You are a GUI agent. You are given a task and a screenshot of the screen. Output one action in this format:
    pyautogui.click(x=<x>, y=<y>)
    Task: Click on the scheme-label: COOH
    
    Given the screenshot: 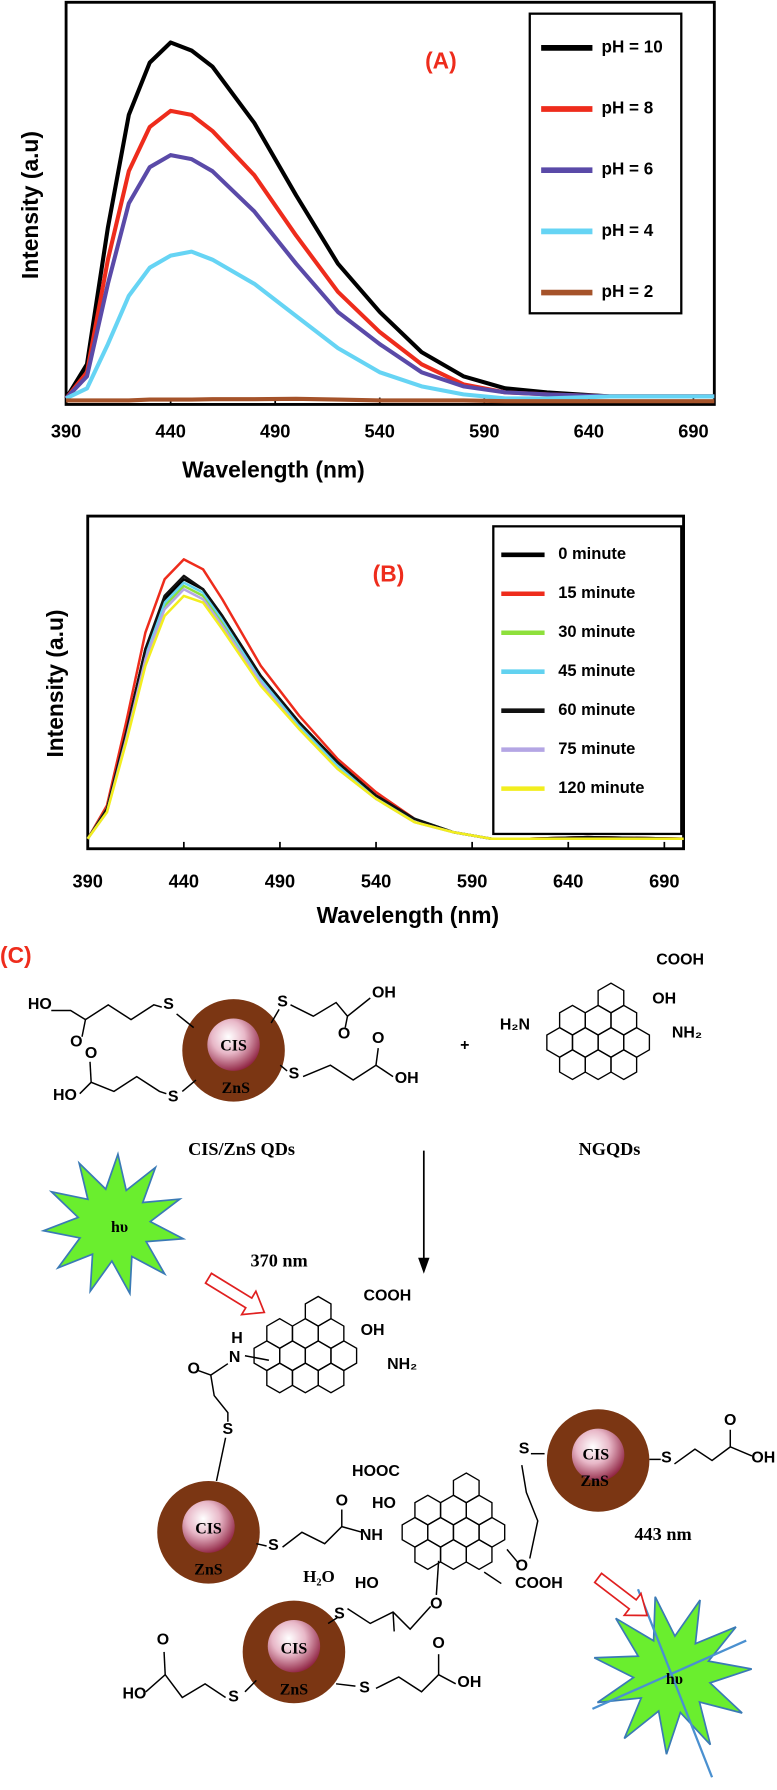 What is the action you would take?
    pyautogui.click(x=539, y=1583)
    